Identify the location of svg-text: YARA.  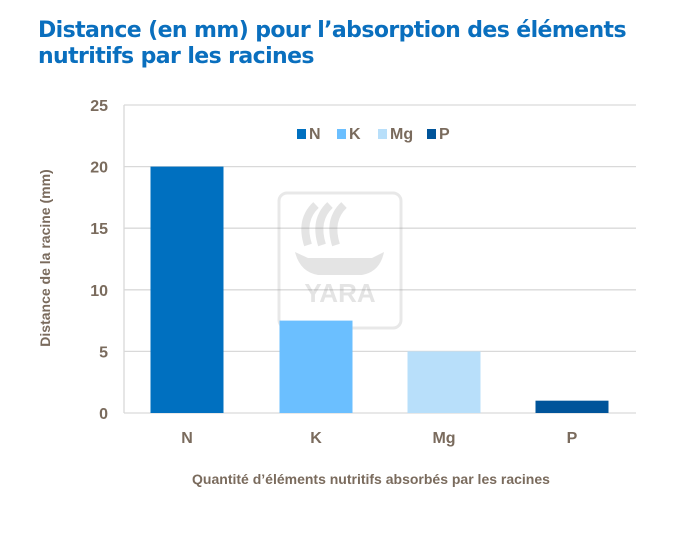
(340, 293).